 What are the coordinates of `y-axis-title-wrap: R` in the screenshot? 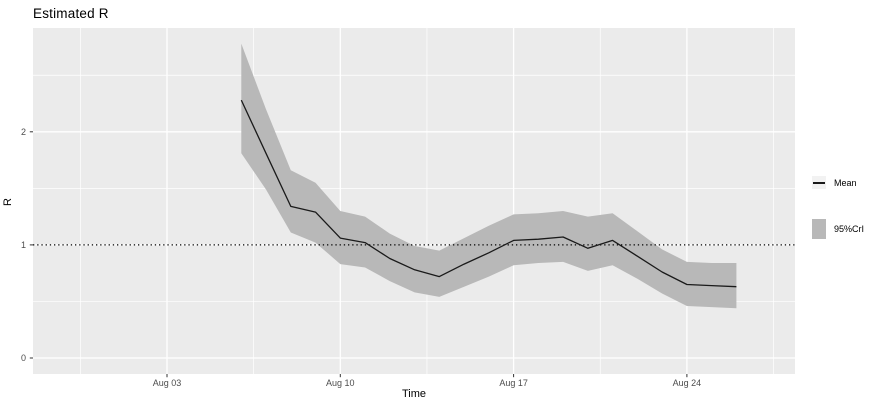 It's located at (7, 202).